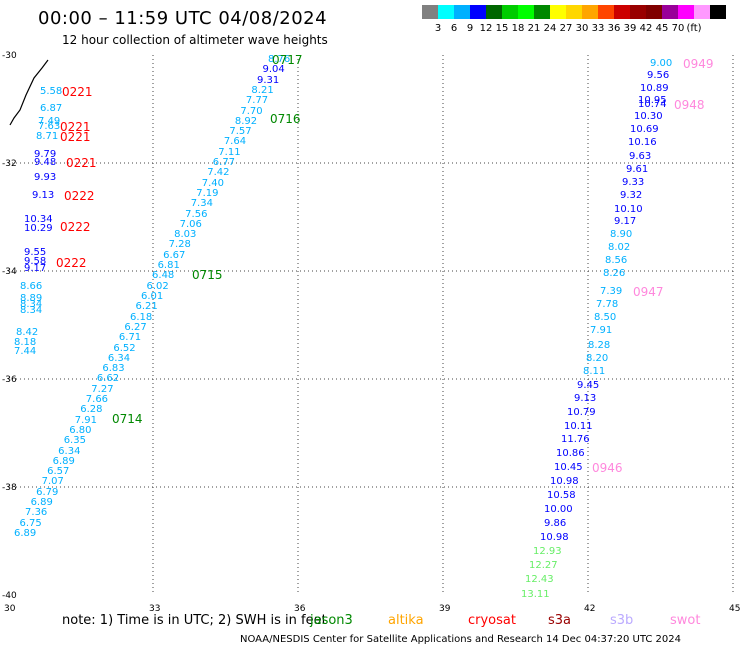 This screenshot has height=650, width=740. What do you see at coordinates (611, 291) in the screenshot?
I see `wave-height-value: 7.39` at bounding box center [611, 291].